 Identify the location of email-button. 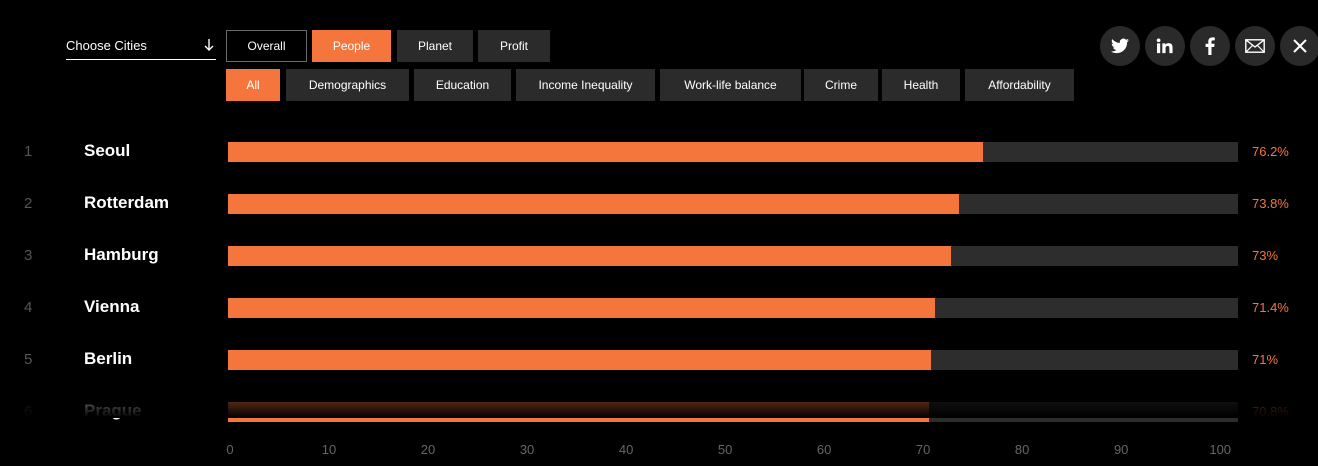
(1255, 46).